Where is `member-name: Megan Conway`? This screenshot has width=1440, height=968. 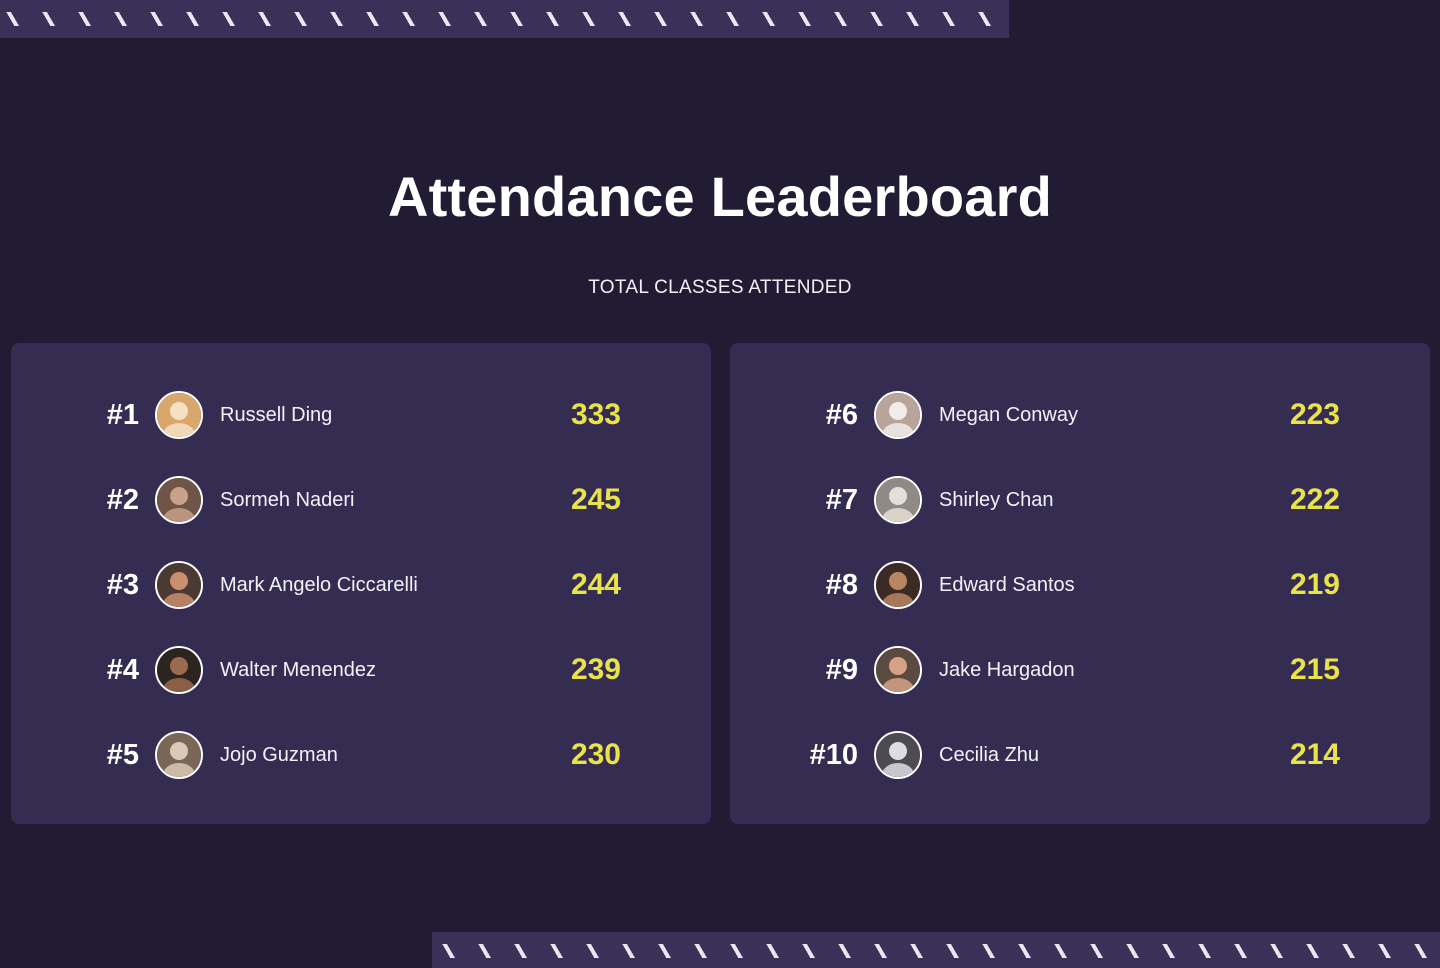 member-name: Megan Conway is located at coordinates (1008, 415).